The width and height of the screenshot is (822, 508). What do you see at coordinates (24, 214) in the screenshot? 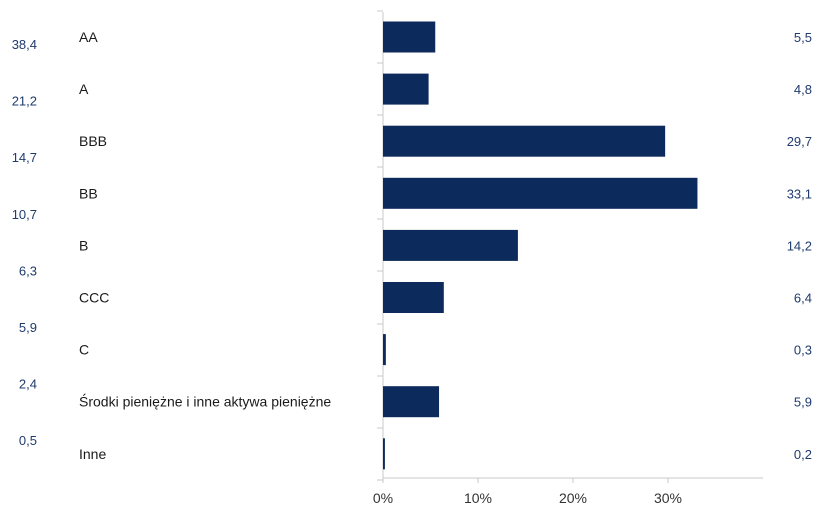
I see `left-value-label: 10,7` at bounding box center [24, 214].